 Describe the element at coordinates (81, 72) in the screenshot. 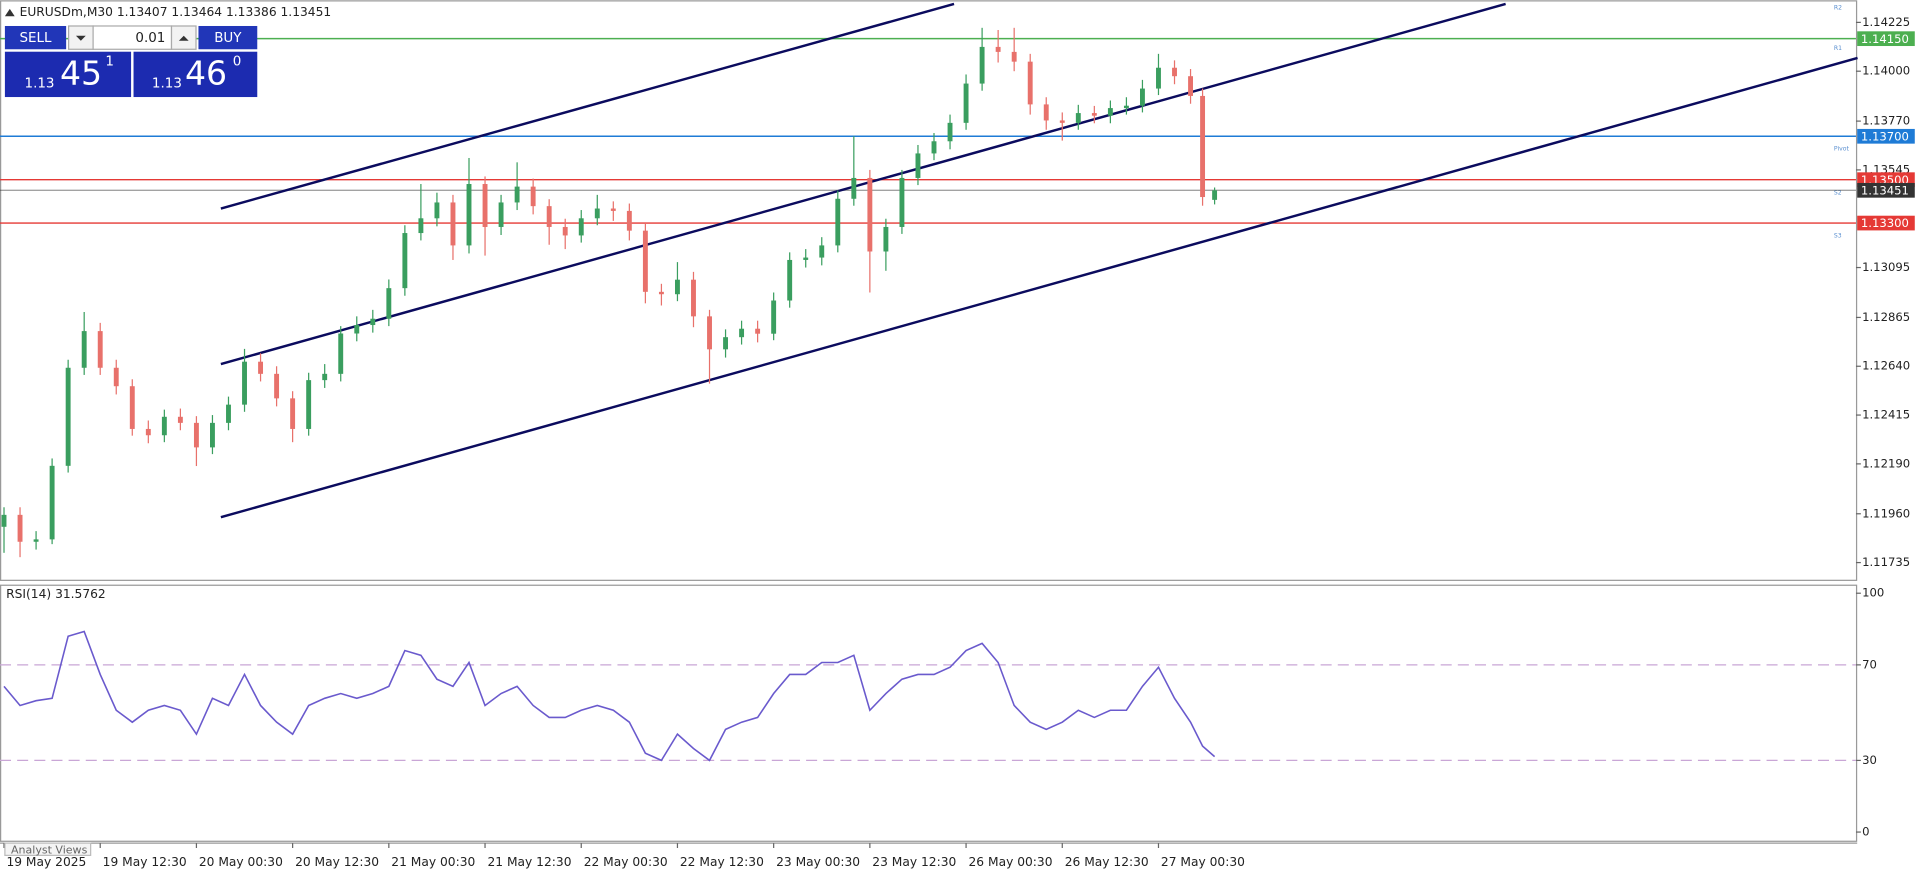

I see `bid-main: 45` at that location.